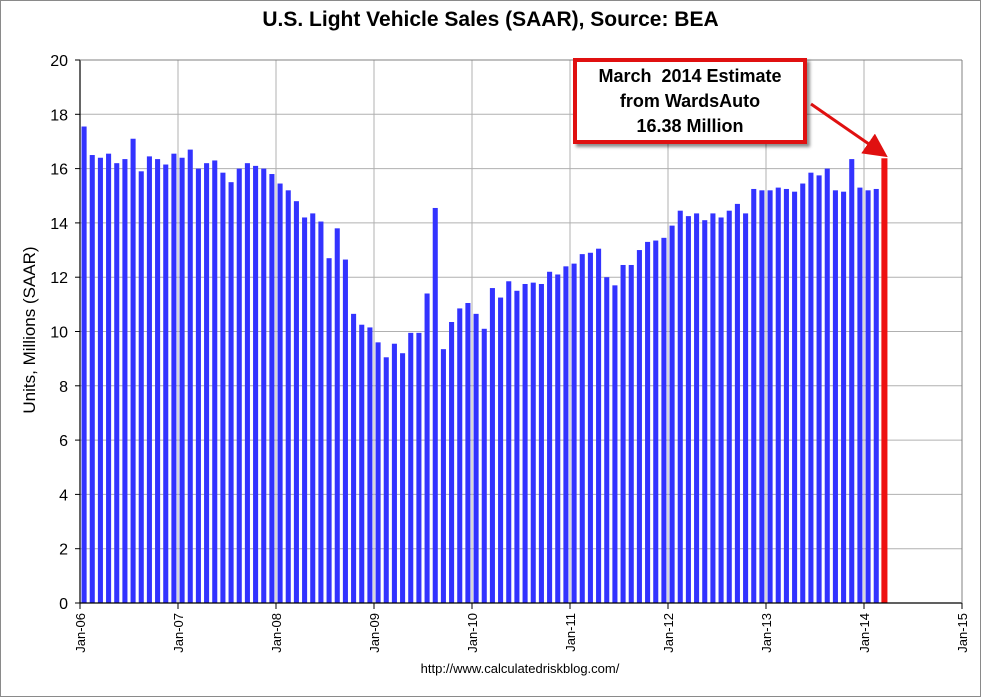 The width and height of the screenshot is (981, 697). What do you see at coordinates (63, 441) in the screenshot?
I see `y-tick-label: 6` at bounding box center [63, 441].